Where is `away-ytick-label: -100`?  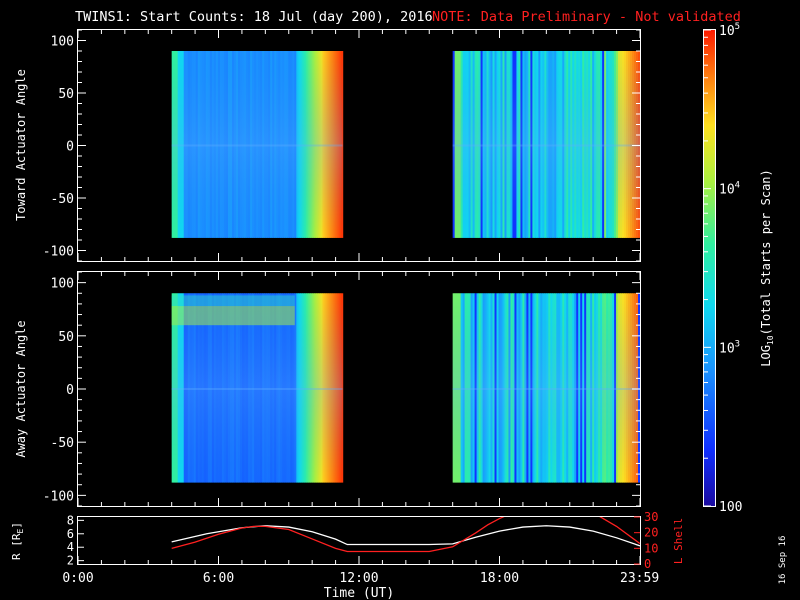 away-ytick-label: -100 is located at coordinates (58, 496).